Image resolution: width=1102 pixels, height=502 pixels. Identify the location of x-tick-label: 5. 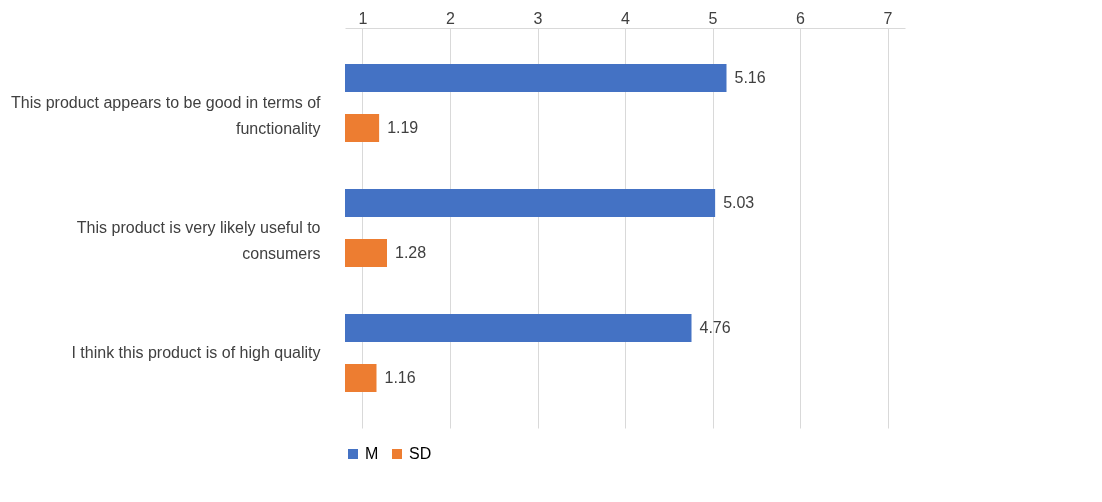
(713, 18).